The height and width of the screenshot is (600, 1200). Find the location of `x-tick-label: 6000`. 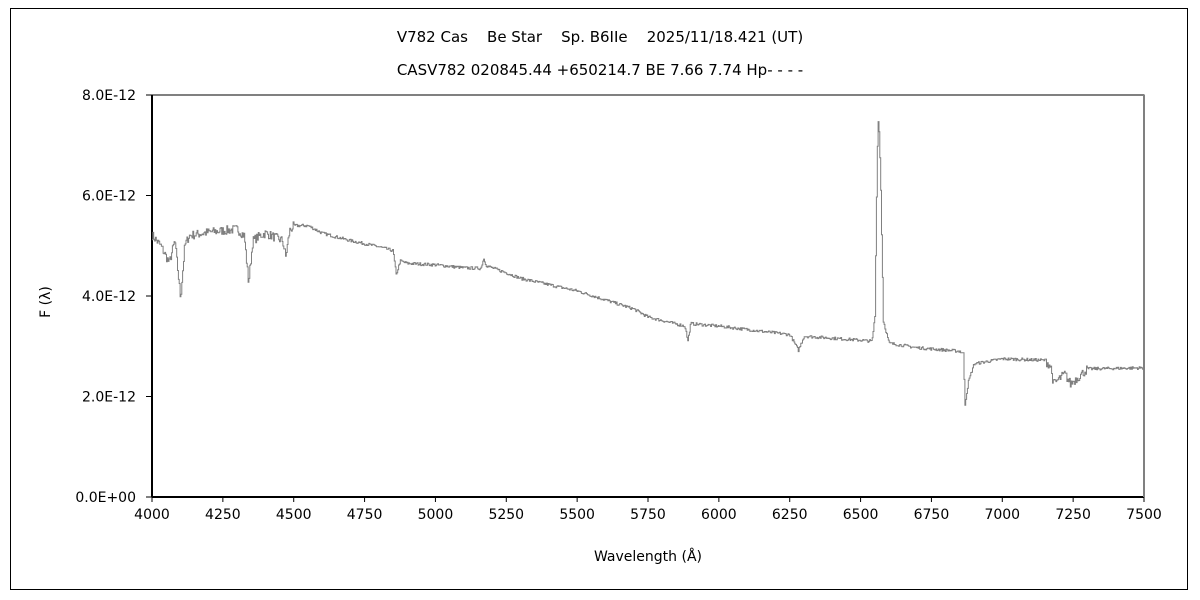

x-tick-label: 6000 is located at coordinates (719, 515).